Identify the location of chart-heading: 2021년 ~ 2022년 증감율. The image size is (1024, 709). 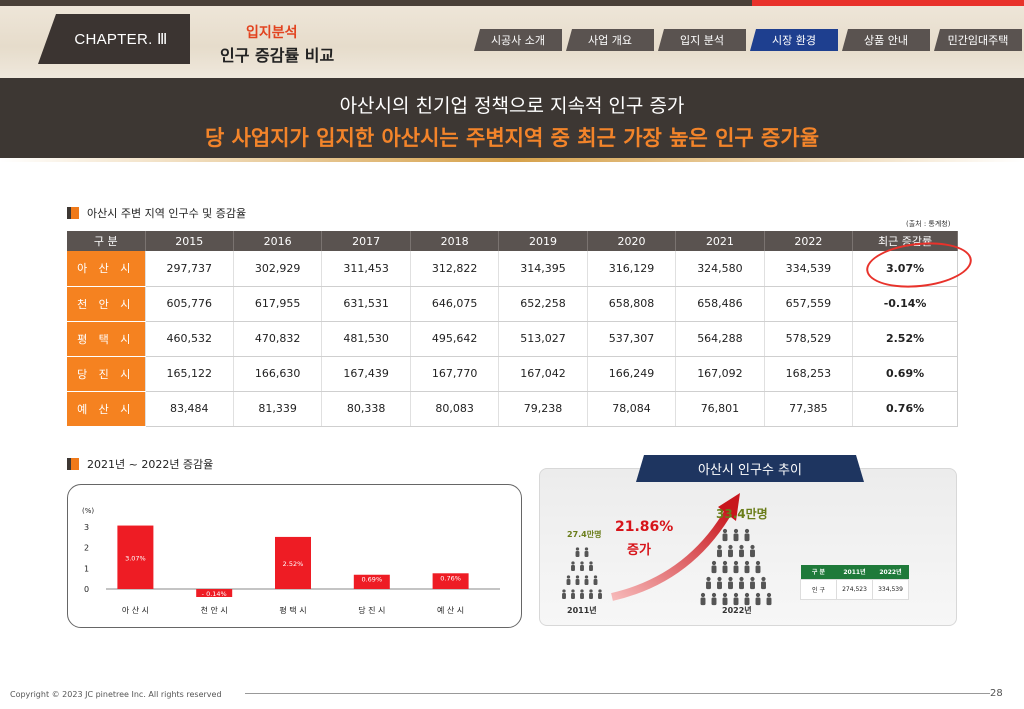
(140, 464).